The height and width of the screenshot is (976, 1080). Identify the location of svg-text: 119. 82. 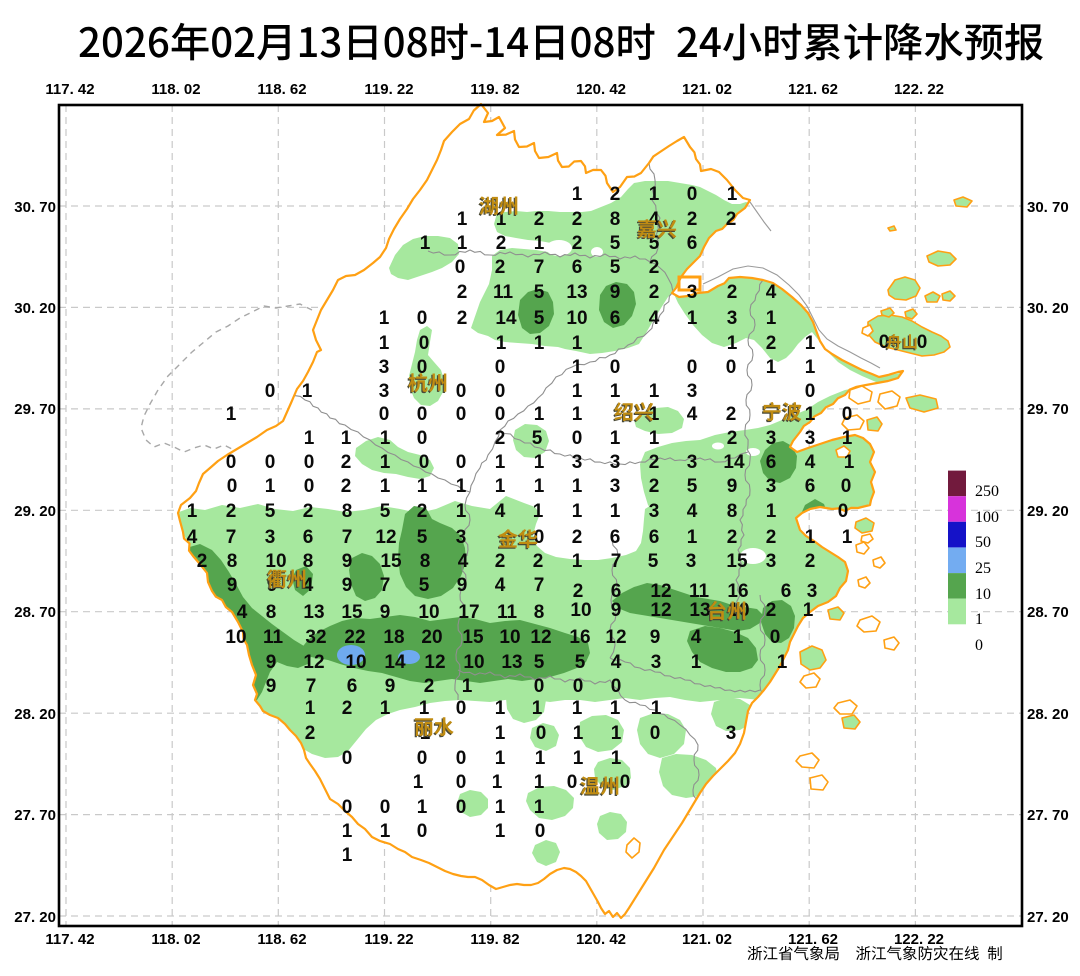
(494, 89).